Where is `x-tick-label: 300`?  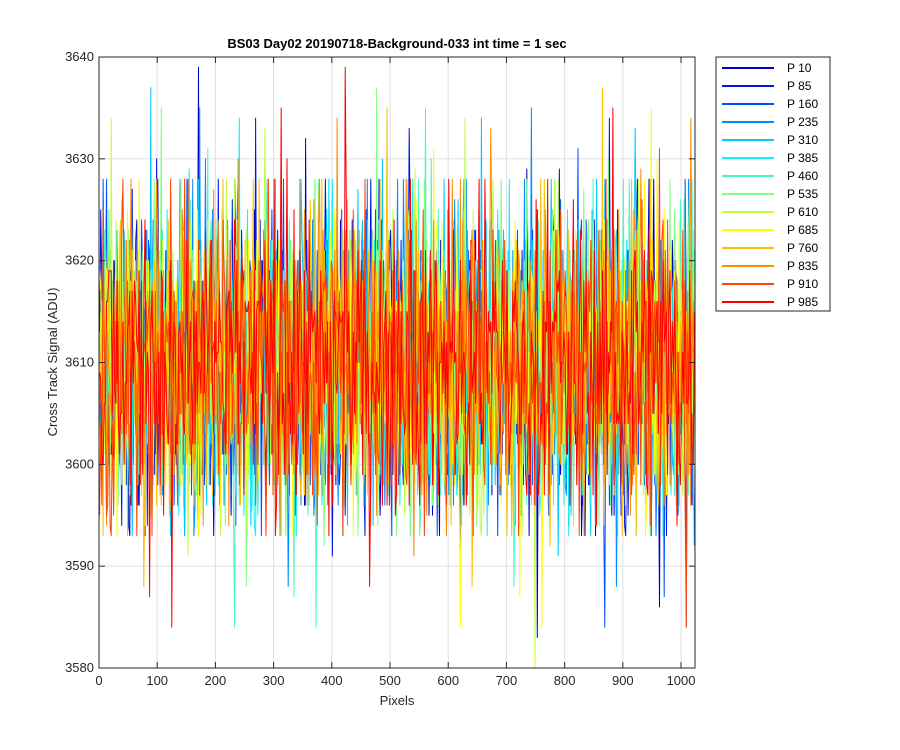 x-tick-label: 300 is located at coordinates (274, 680).